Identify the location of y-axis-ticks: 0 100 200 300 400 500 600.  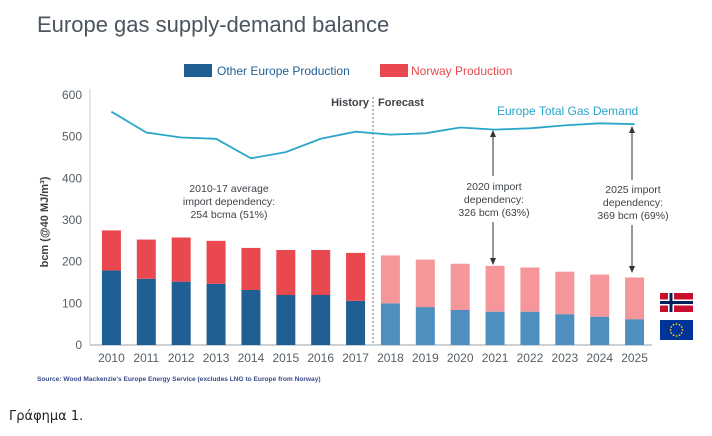
(76, 220).